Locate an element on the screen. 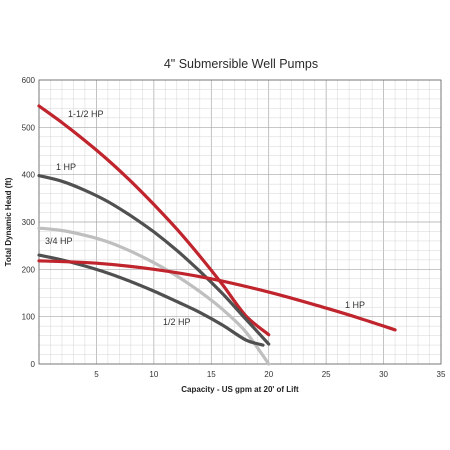  y-tick-label: 200 is located at coordinates (29, 269).